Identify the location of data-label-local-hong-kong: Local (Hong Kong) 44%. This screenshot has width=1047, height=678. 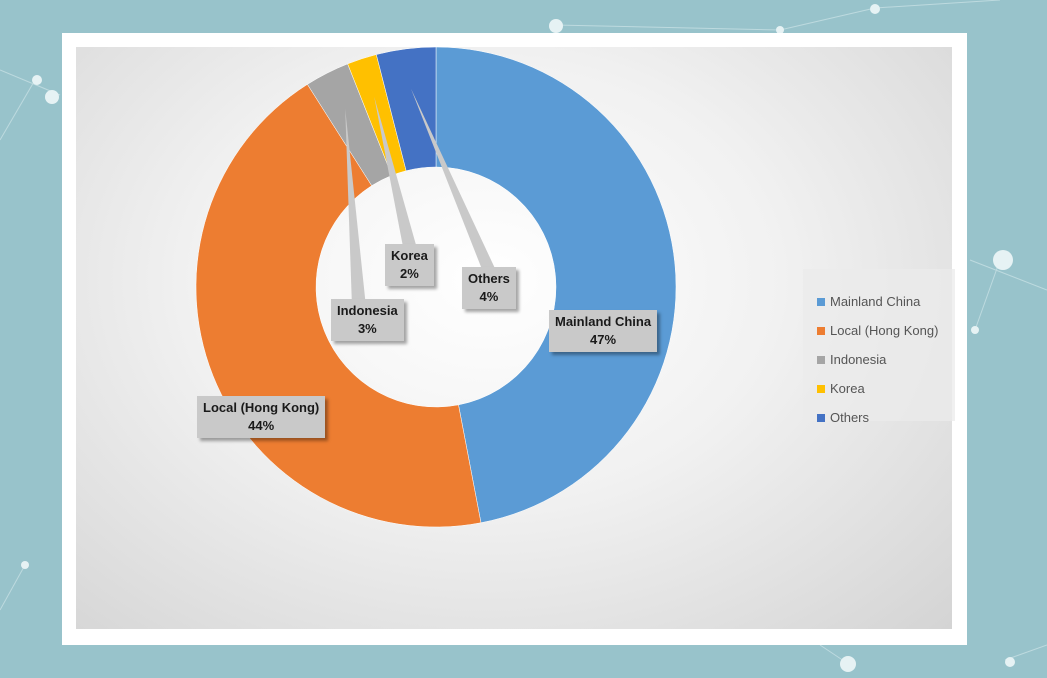
(261, 417).